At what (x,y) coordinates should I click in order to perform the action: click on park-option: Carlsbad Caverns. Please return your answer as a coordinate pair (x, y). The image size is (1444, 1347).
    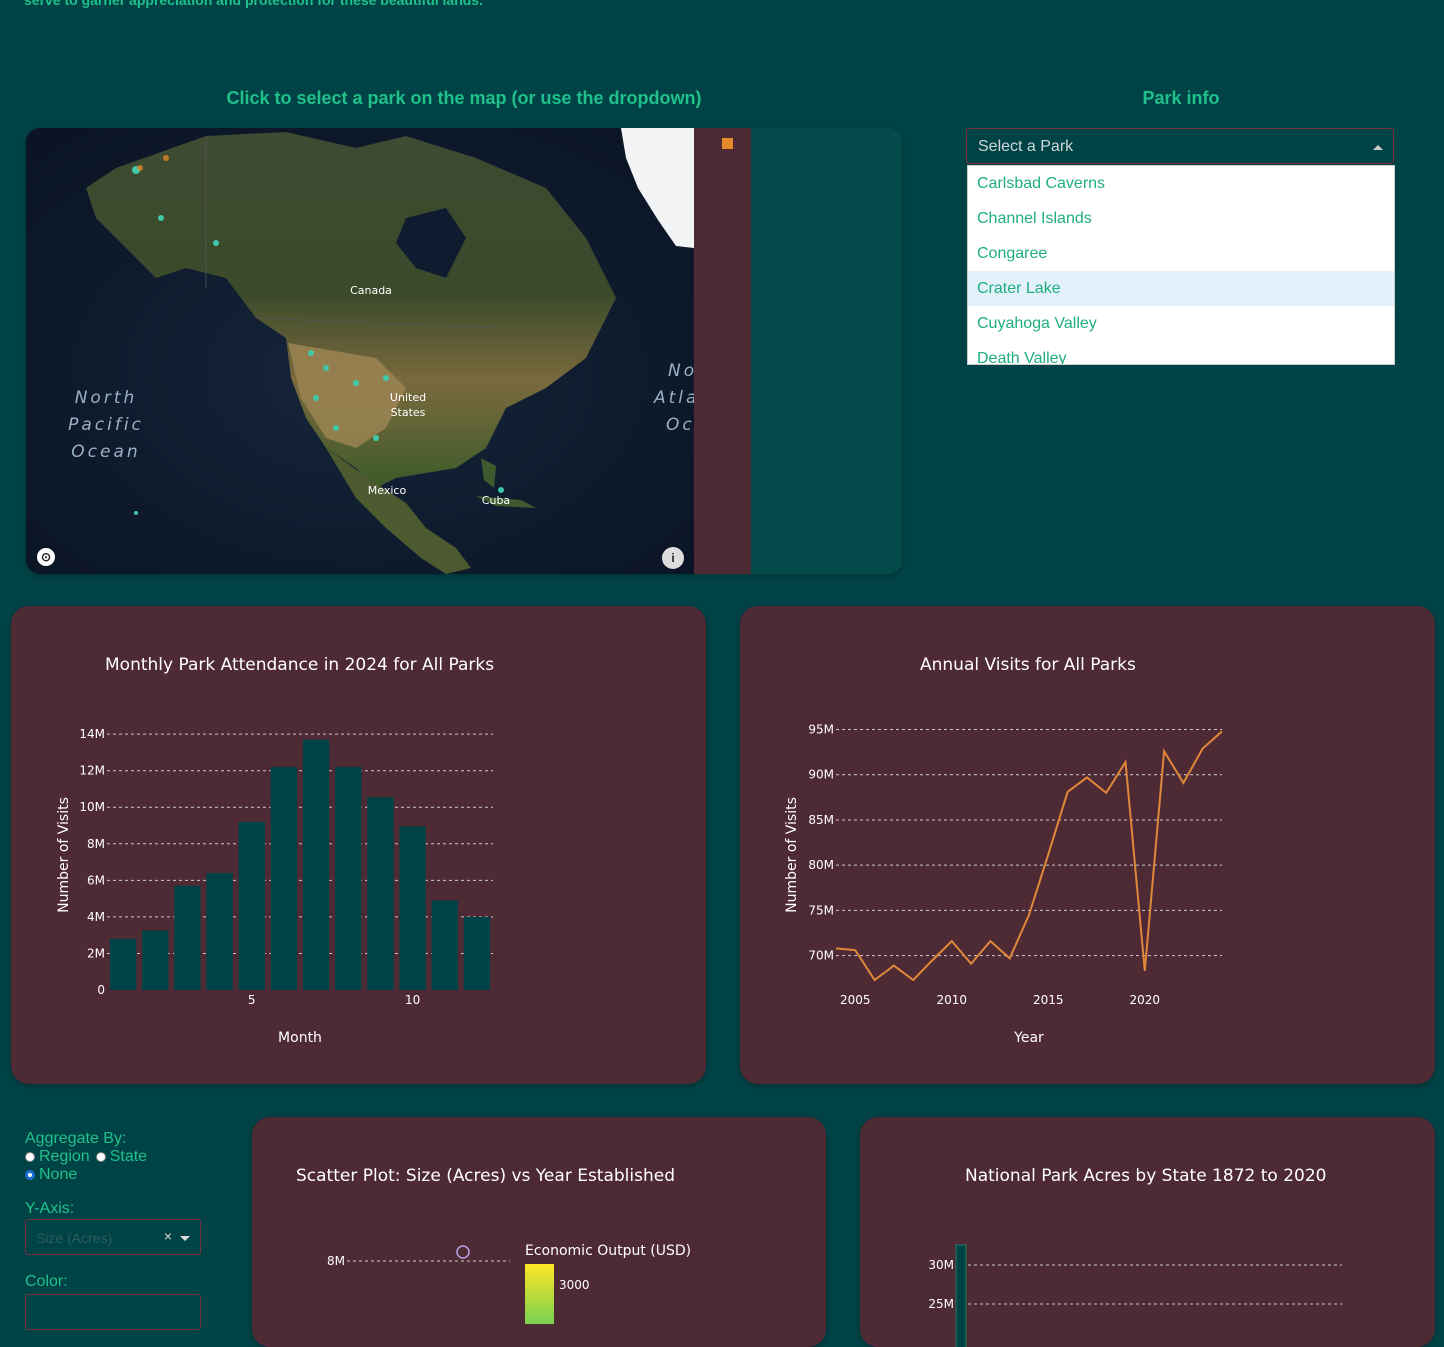
    Looking at the image, I should click on (1041, 183).